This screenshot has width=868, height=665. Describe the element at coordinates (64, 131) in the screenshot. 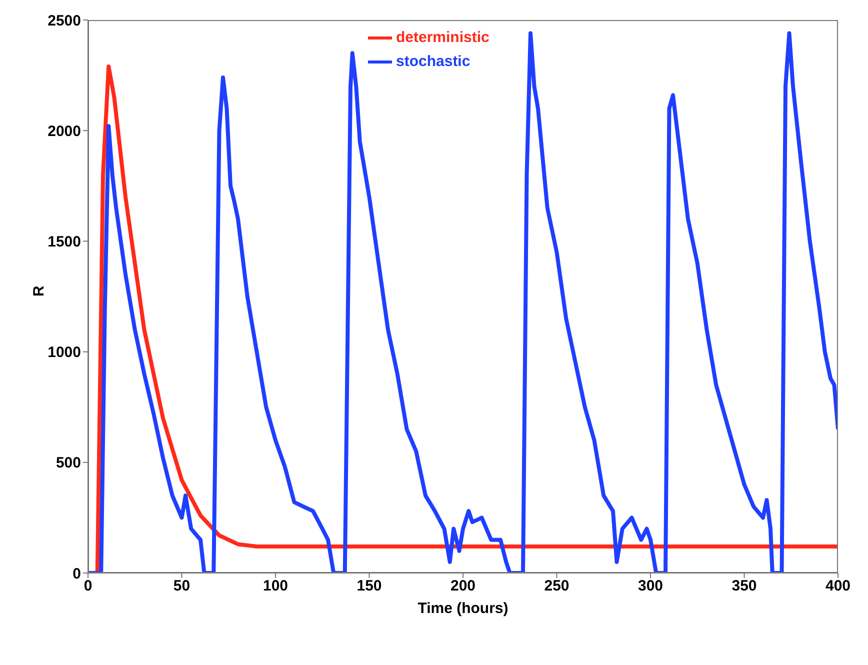

I see `y-tick-label: 2000` at that location.